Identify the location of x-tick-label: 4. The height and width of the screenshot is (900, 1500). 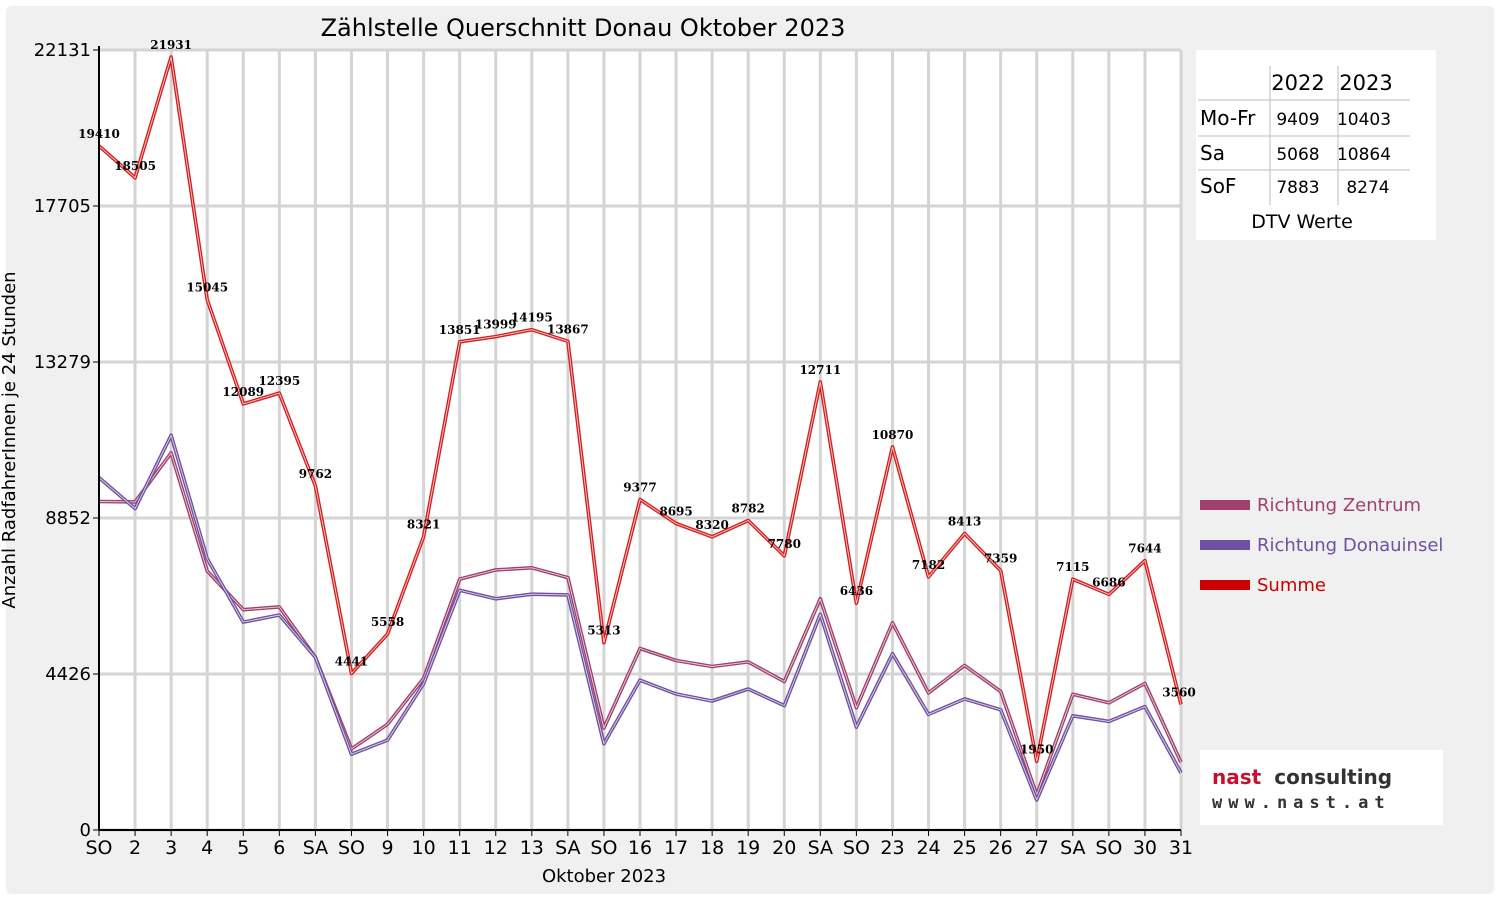
(207, 848).